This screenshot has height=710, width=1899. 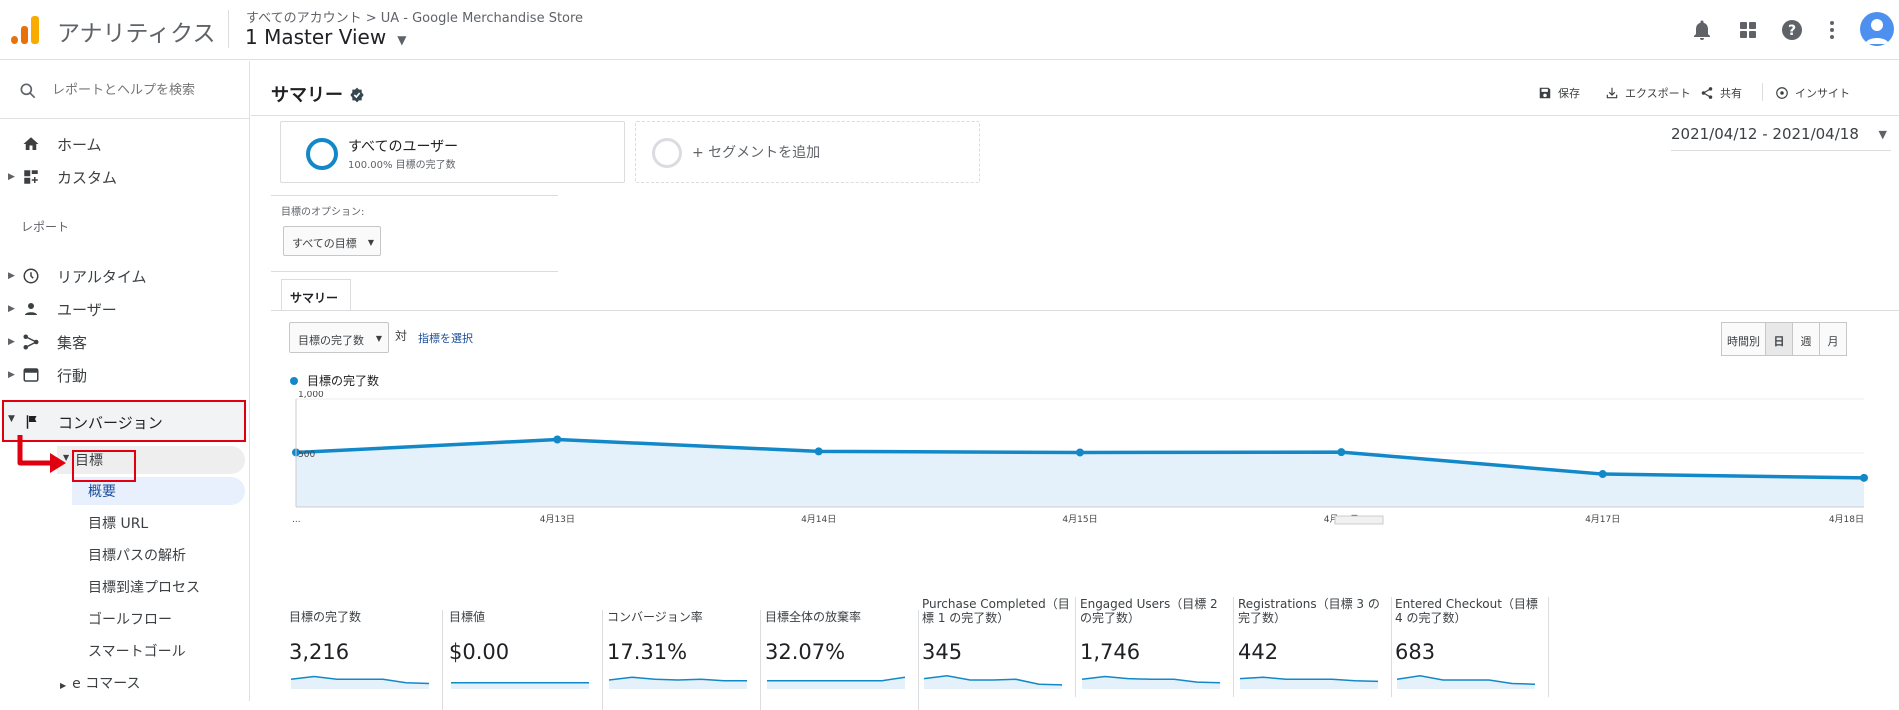 I want to click on goal-option-value: すべての目標, so click(x=324, y=243).